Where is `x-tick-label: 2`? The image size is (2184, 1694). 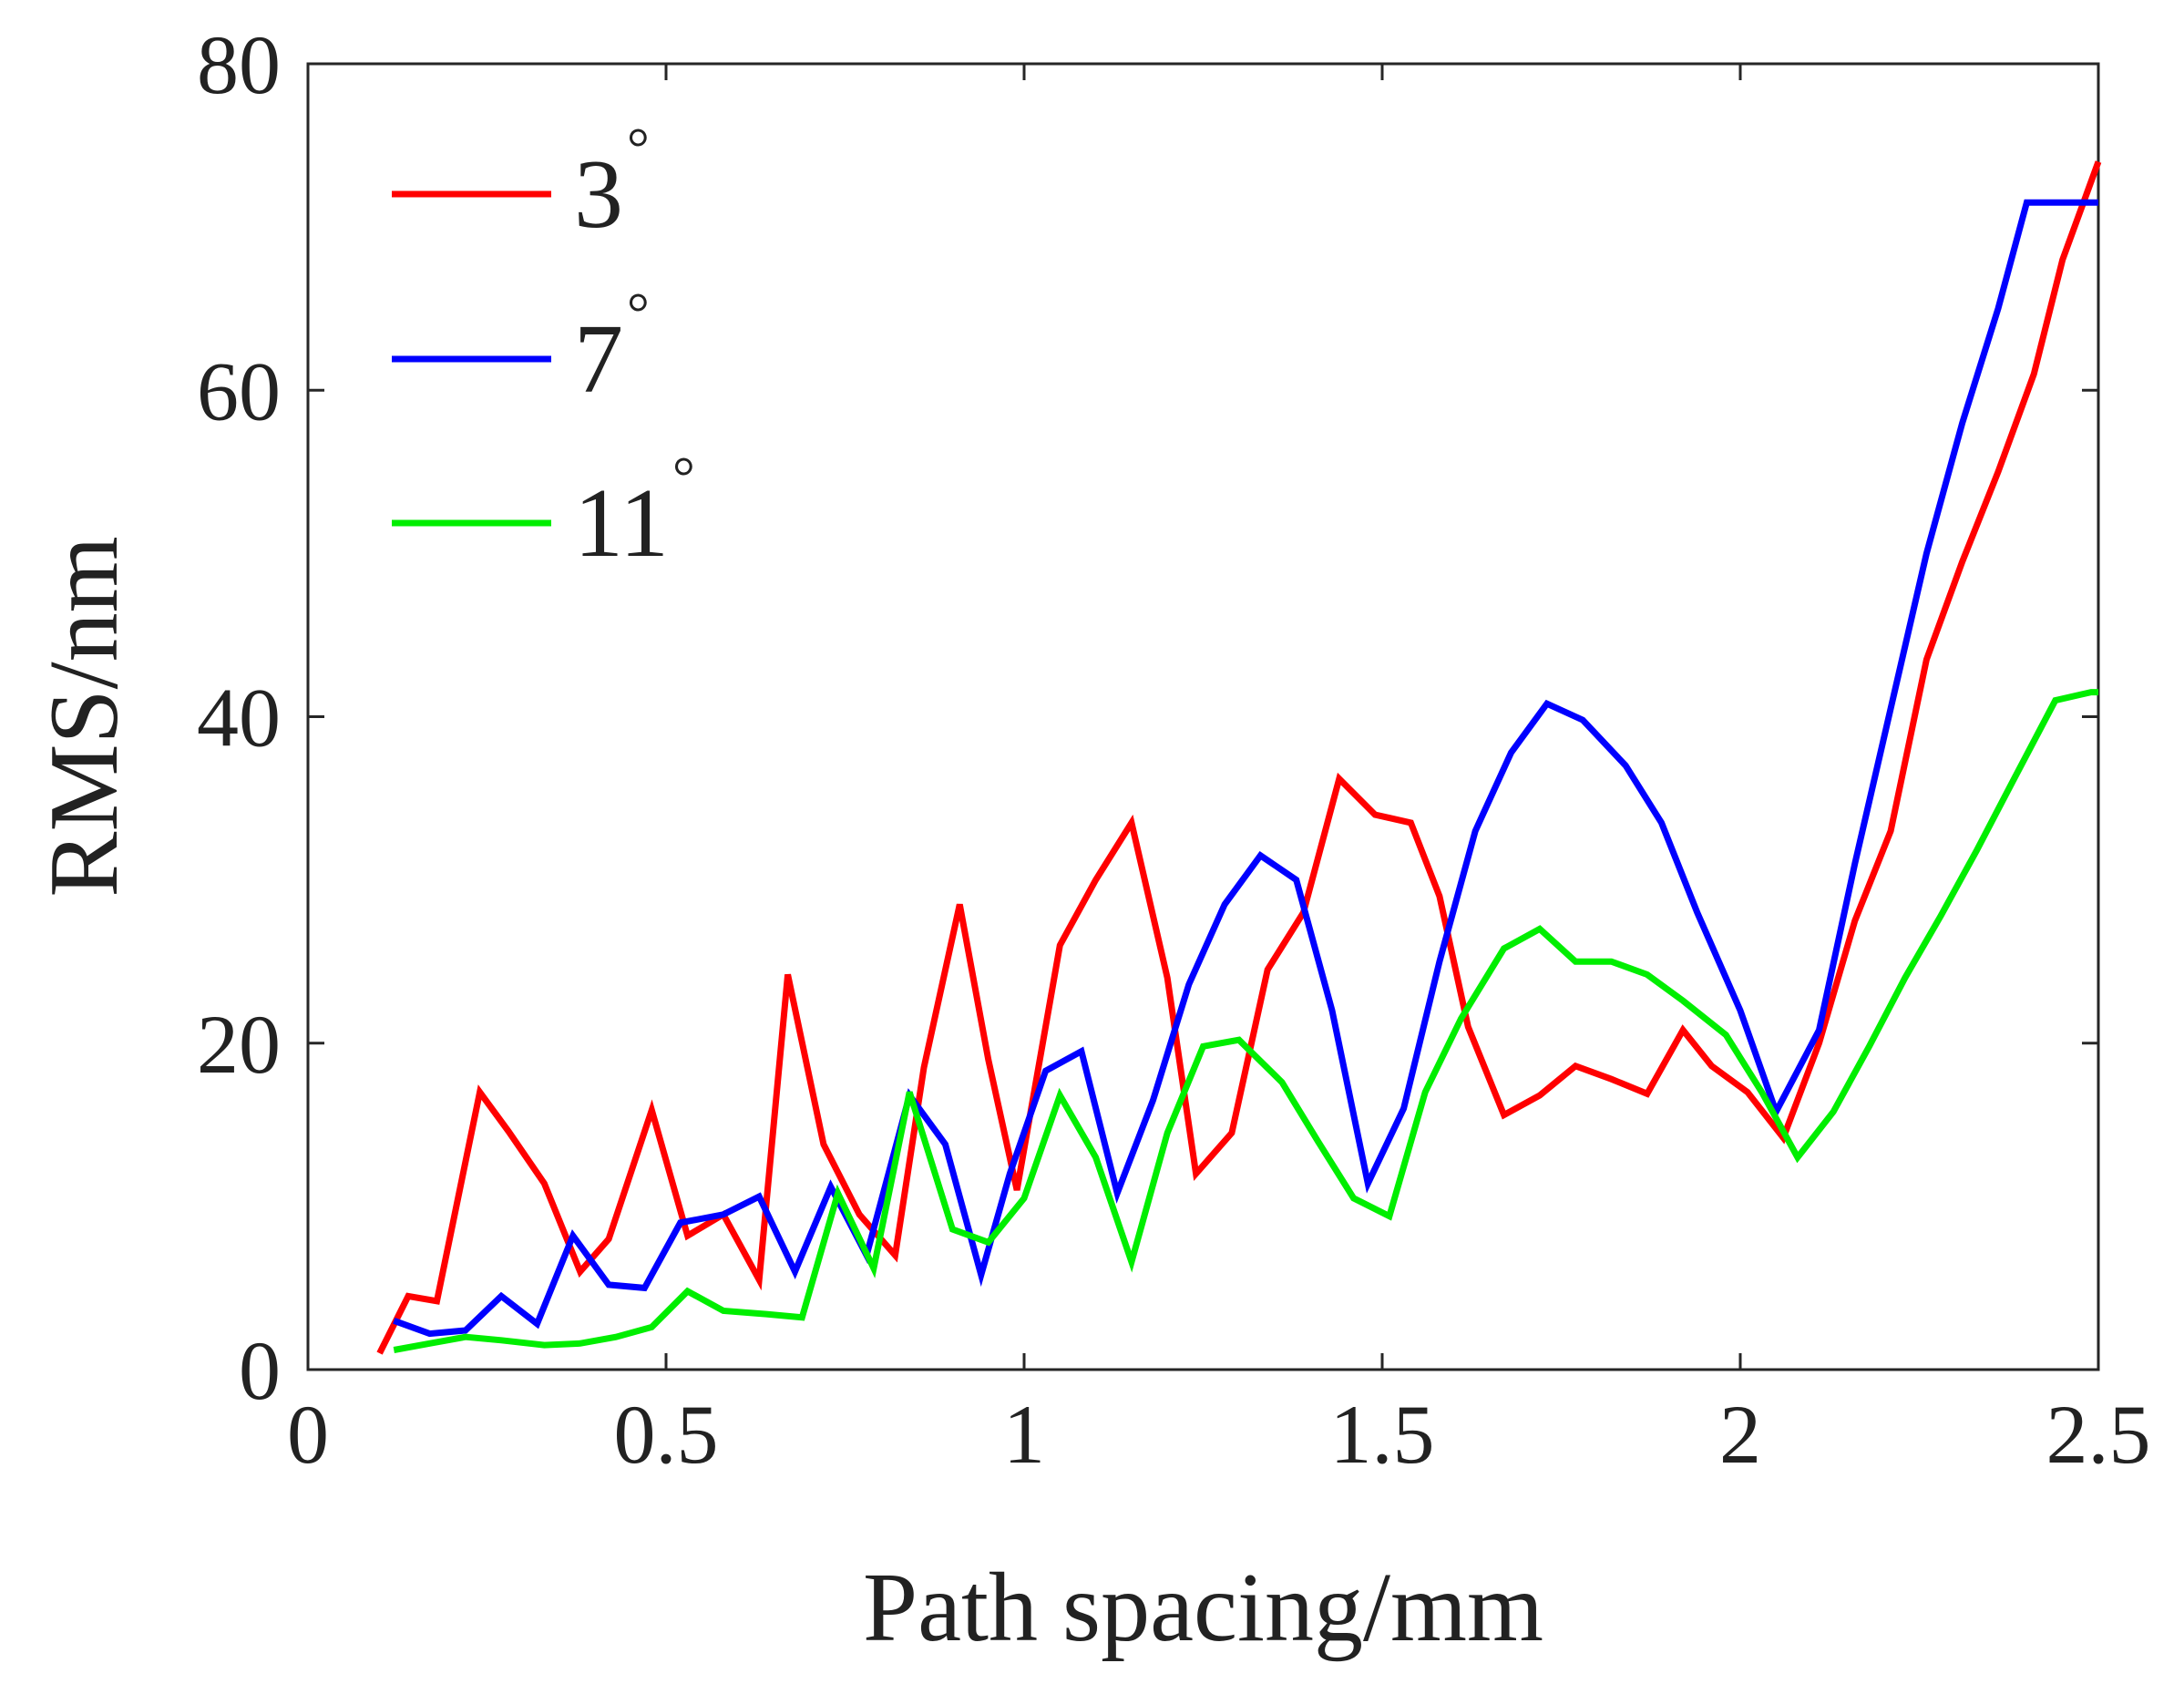 x-tick-label: 2 is located at coordinates (1740, 1434).